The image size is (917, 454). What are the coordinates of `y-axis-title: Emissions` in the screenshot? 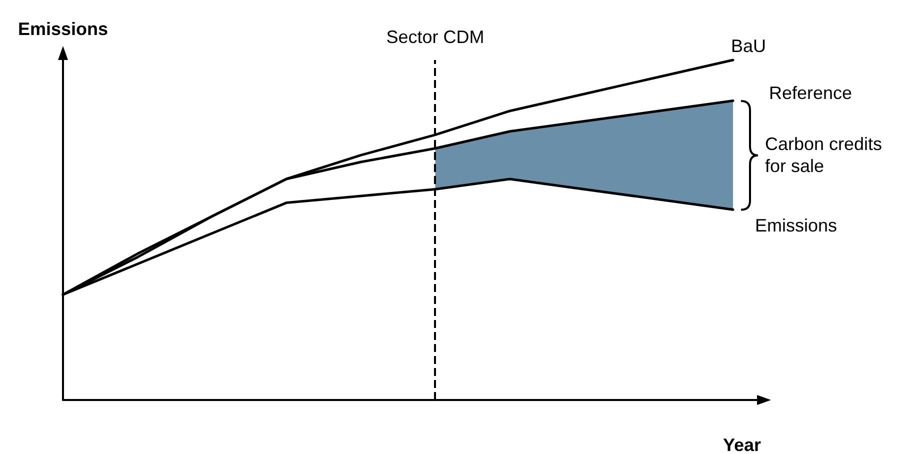 It's located at (63, 29).